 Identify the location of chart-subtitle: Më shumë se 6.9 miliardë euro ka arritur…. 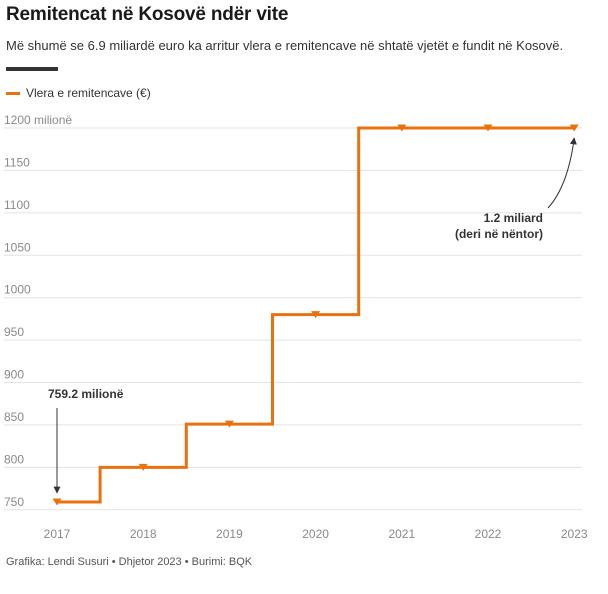
(285, 45).